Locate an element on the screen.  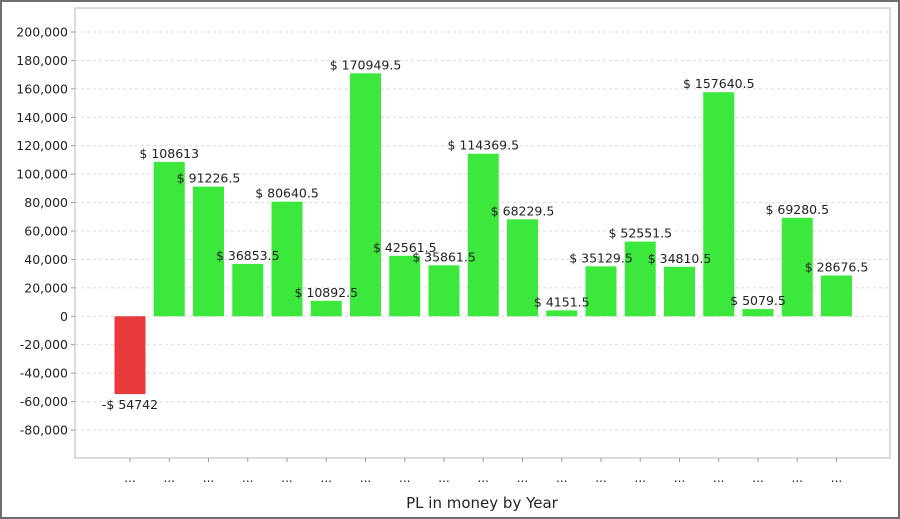
data-label: $ 52551.5 is located at coordinates (640, 233).